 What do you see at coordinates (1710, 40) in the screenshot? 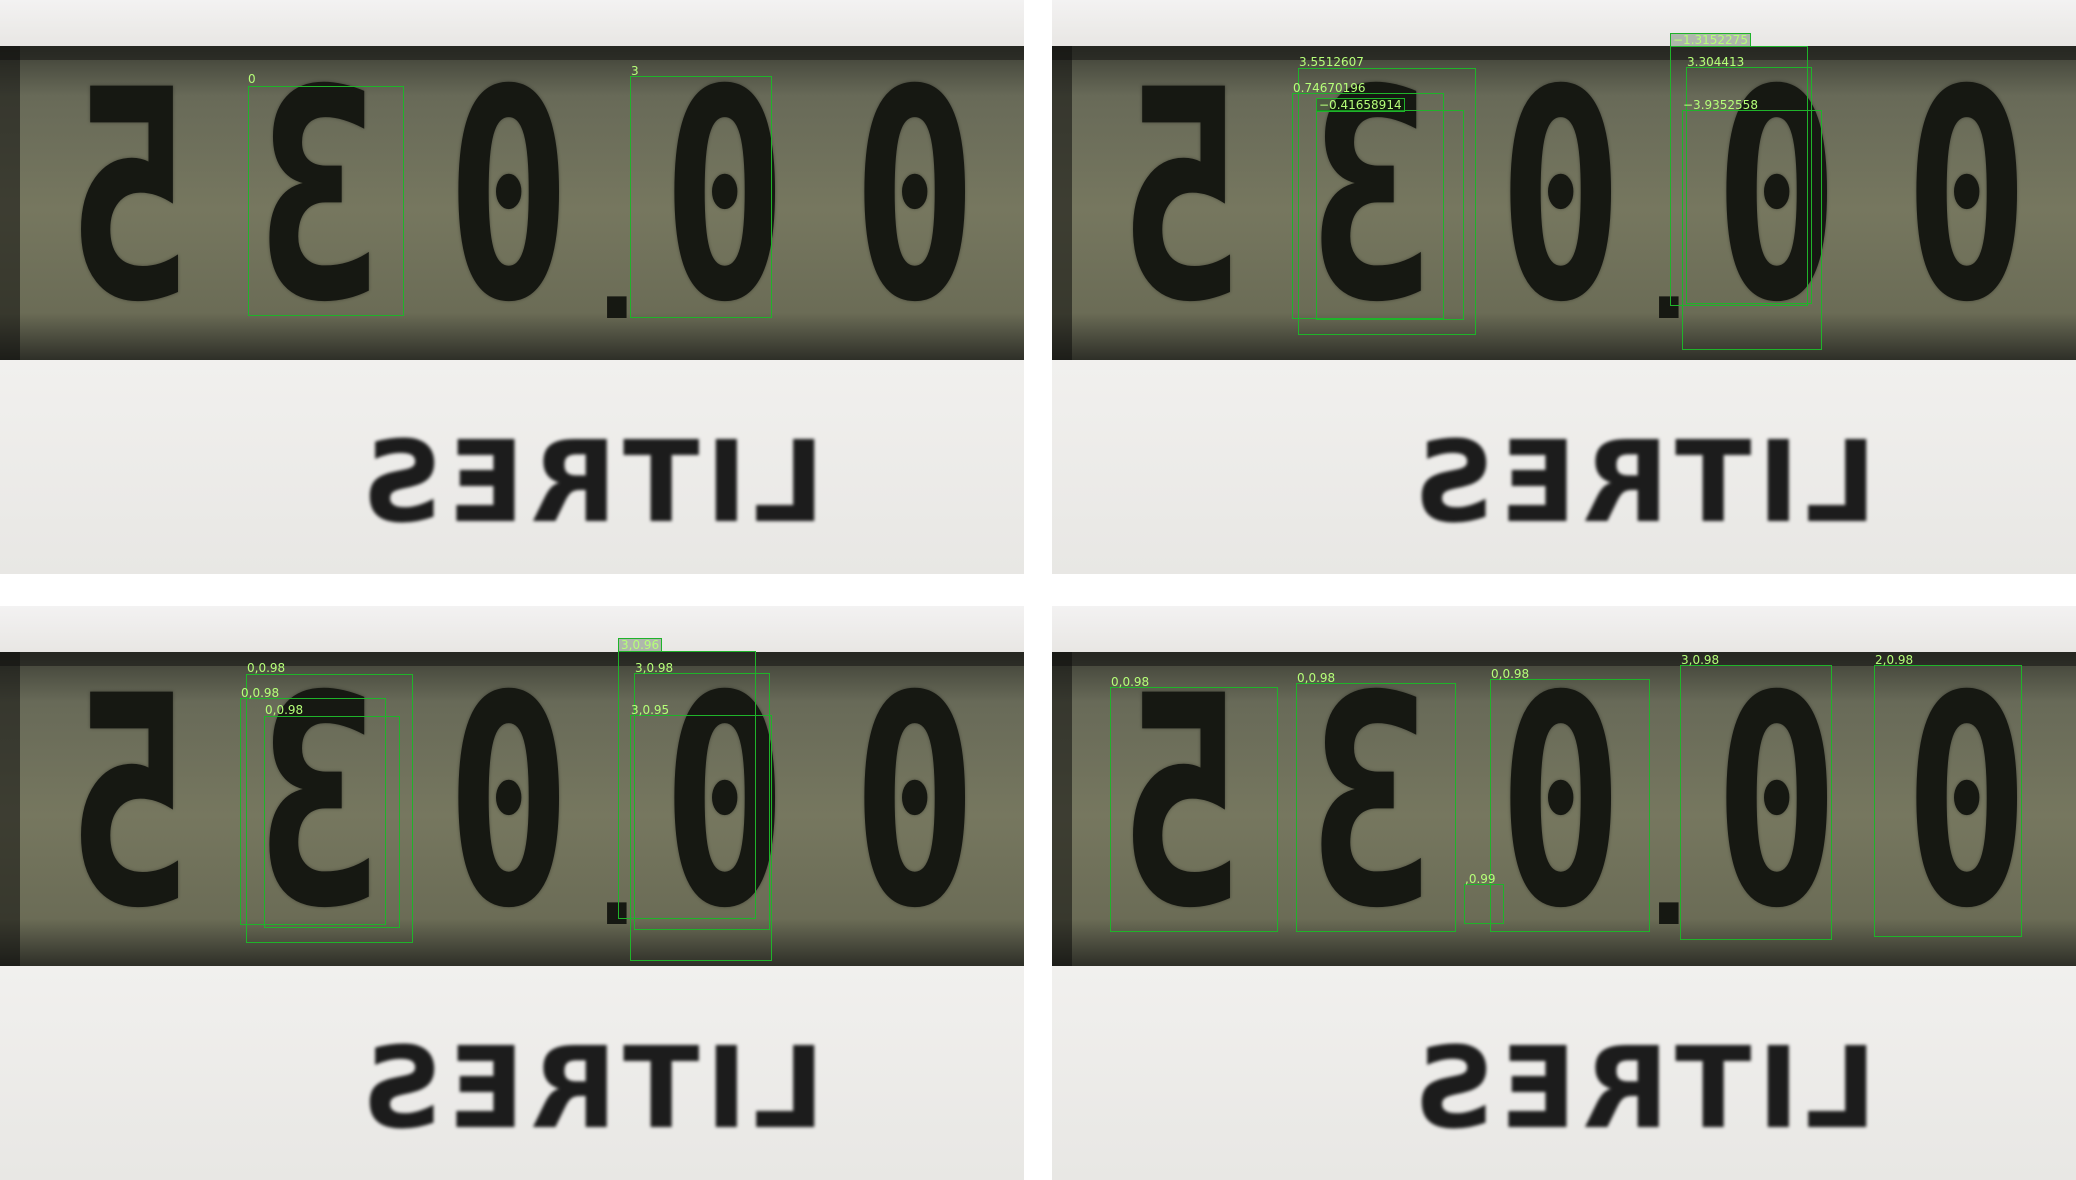
I see `detection-label: −1.3152275` at bounding box center [1710, 40].